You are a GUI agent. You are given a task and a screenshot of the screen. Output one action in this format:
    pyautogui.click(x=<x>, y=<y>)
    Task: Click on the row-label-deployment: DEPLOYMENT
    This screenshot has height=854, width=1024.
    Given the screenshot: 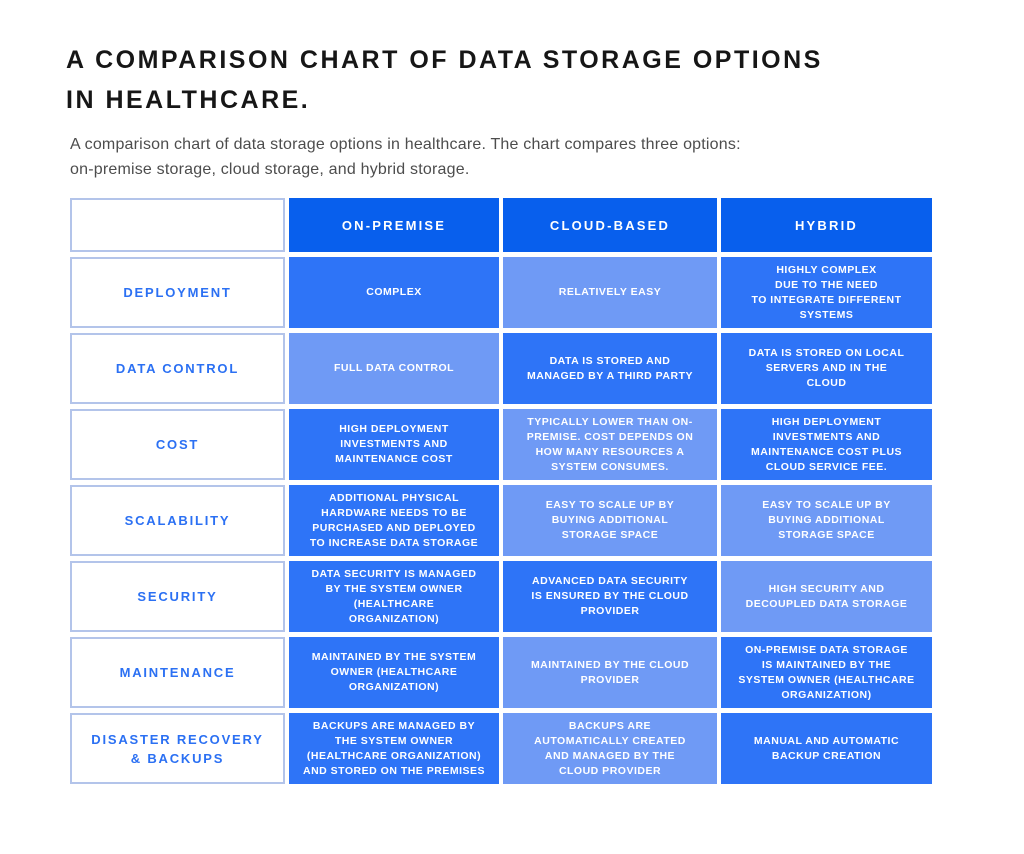 What is the action you would take?
    pyautogui.click(x=177, y=292)
    